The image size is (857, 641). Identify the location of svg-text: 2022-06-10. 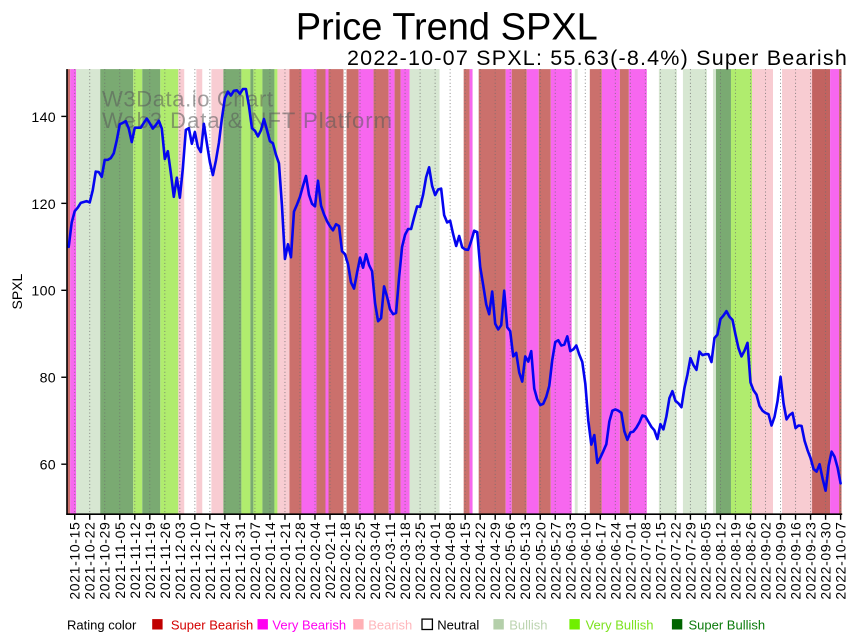
(585, 561).